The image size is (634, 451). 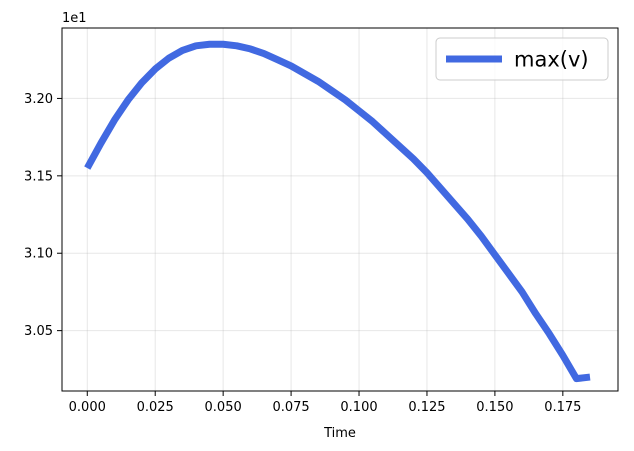 What do you see at coordinates (38, 331) in the screenshot?
I see `y-tick-label: 3.05` at bounding box center [38, 331].